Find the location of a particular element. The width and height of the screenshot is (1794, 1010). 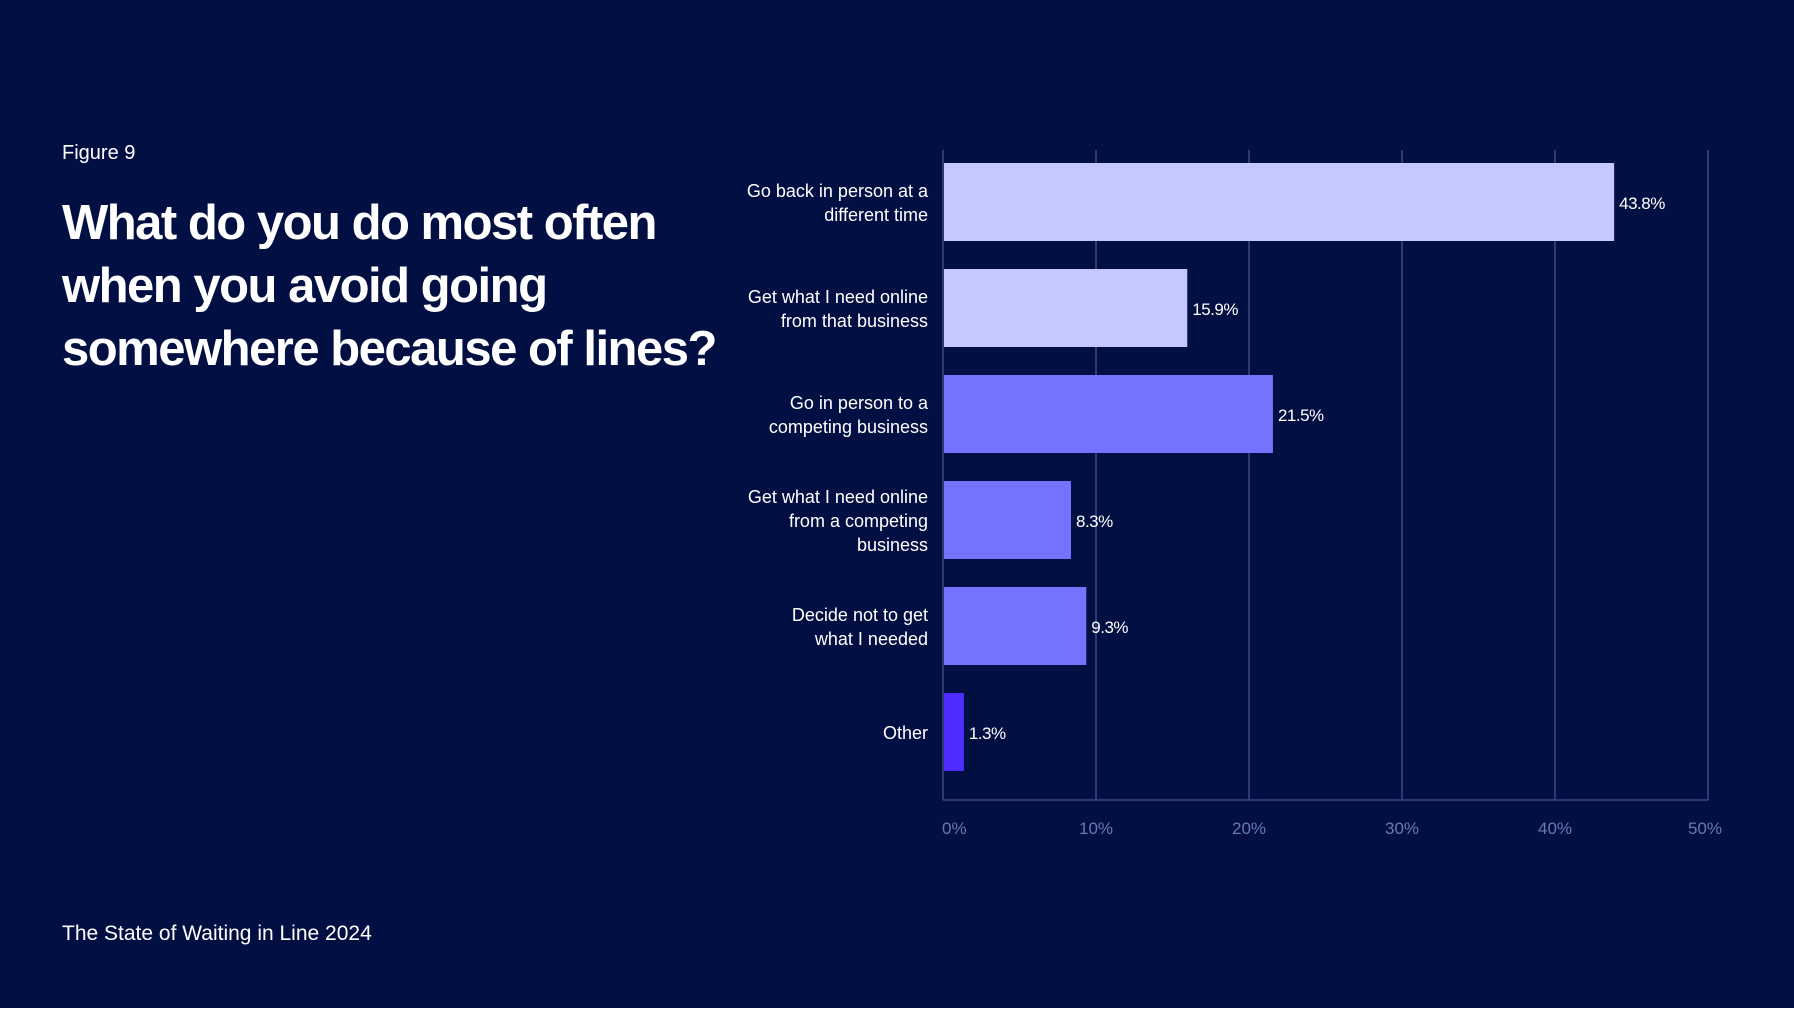

x-tick-label: 30% is located at coordinates (1402, 828).